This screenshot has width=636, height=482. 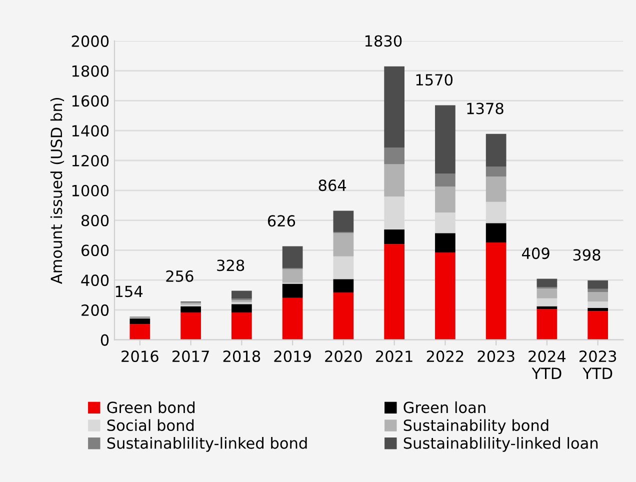 What do you see at coordinates (547, 364) in the screenshot?
I see `x-tick-label: 2024 YTD` at bounding box center [547, 364].